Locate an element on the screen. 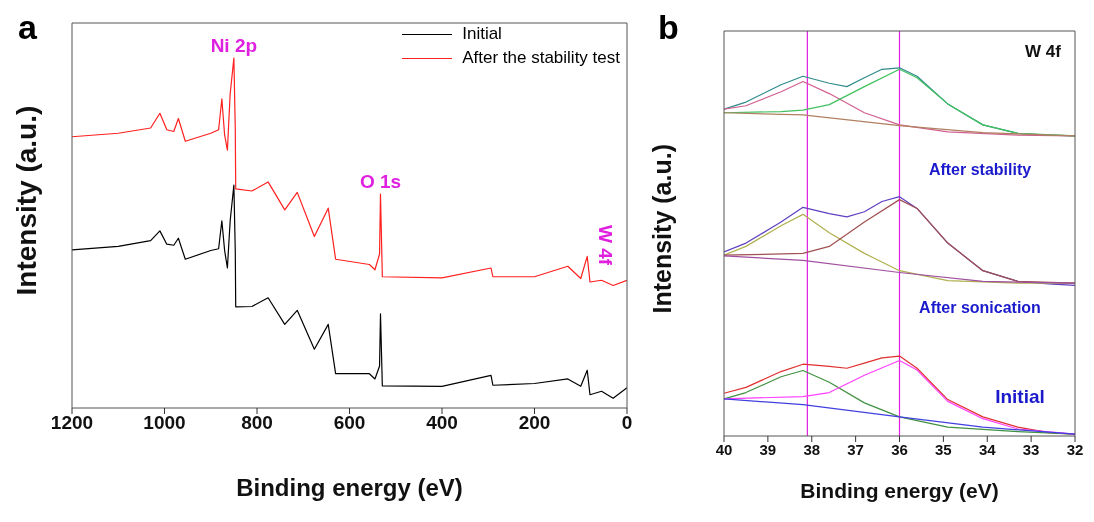  x-tick-label: 0 is located at coordinates (627, 423).